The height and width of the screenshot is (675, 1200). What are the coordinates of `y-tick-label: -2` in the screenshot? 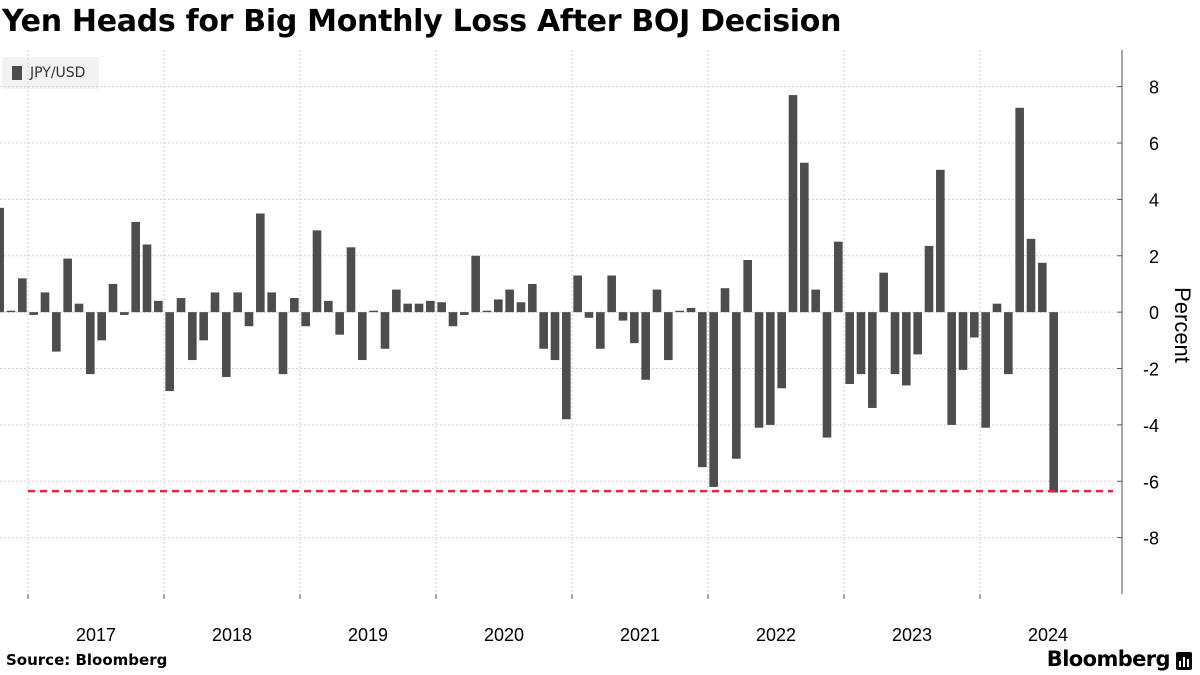 It's located at (1151, 370).